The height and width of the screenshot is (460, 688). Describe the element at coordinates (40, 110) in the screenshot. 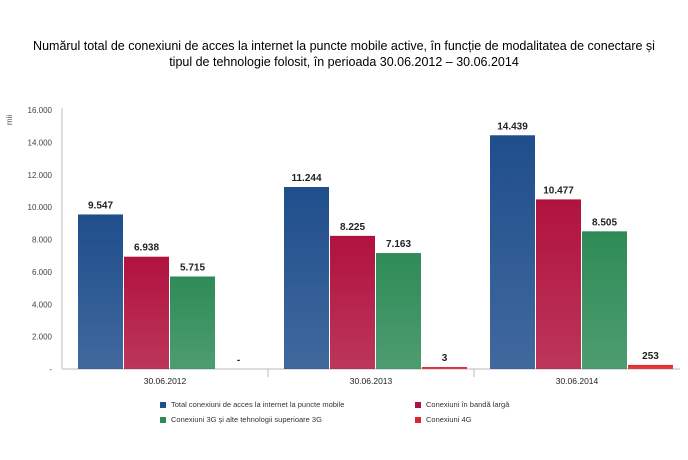

I see `y-tick-label: 16.000` at that location.